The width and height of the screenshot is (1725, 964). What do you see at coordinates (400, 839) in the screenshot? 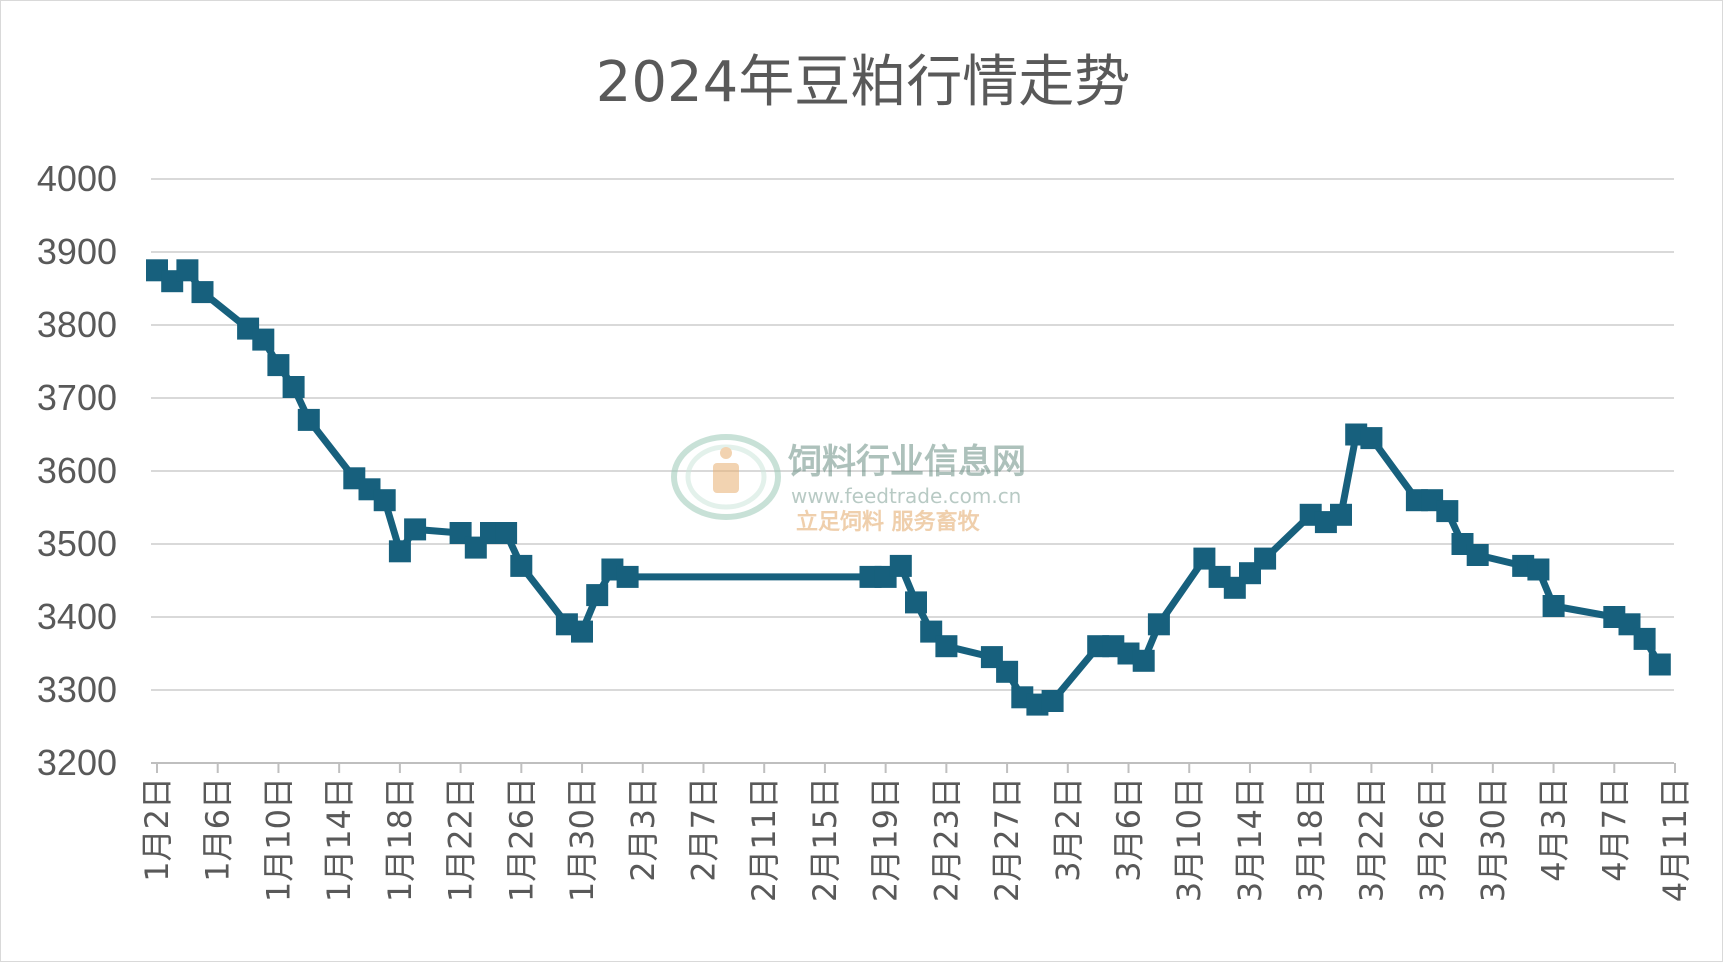
I see `x-tick-label: 1月18日` at bounding box center [400, 839].